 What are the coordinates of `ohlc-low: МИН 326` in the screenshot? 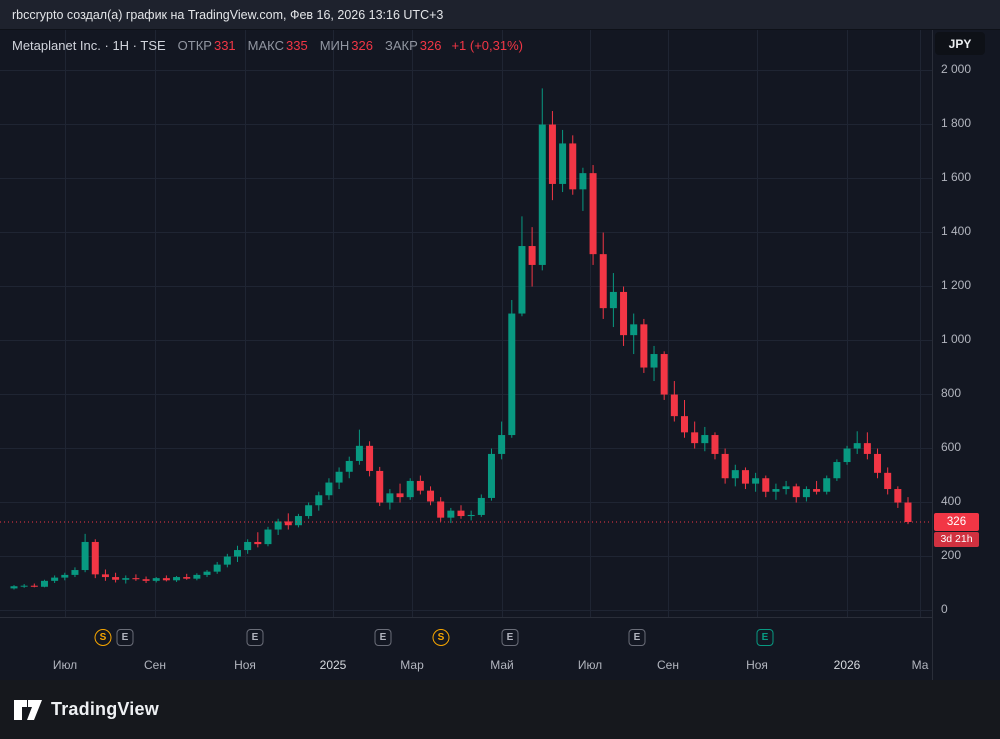 It's located at (346, 45).